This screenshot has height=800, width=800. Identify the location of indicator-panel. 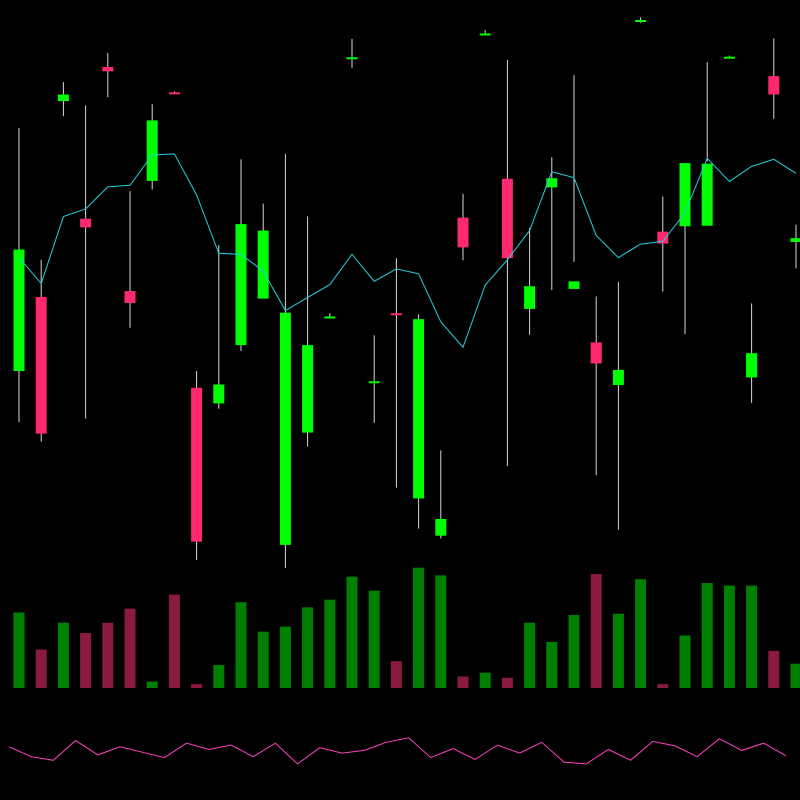
(397, 751).